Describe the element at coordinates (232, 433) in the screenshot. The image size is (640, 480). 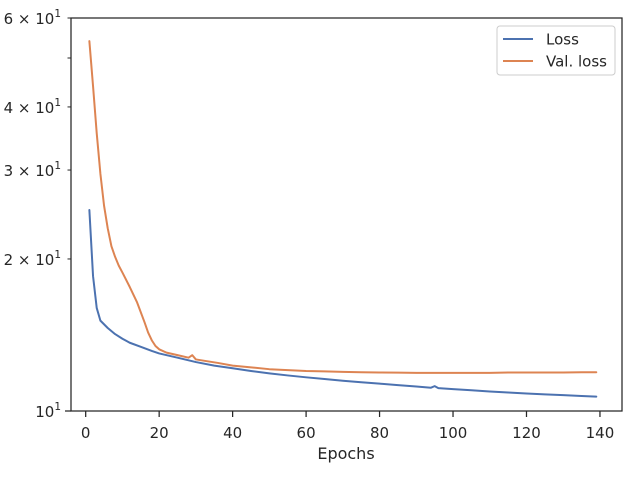
I see `x-tick-label: 40` at that location.